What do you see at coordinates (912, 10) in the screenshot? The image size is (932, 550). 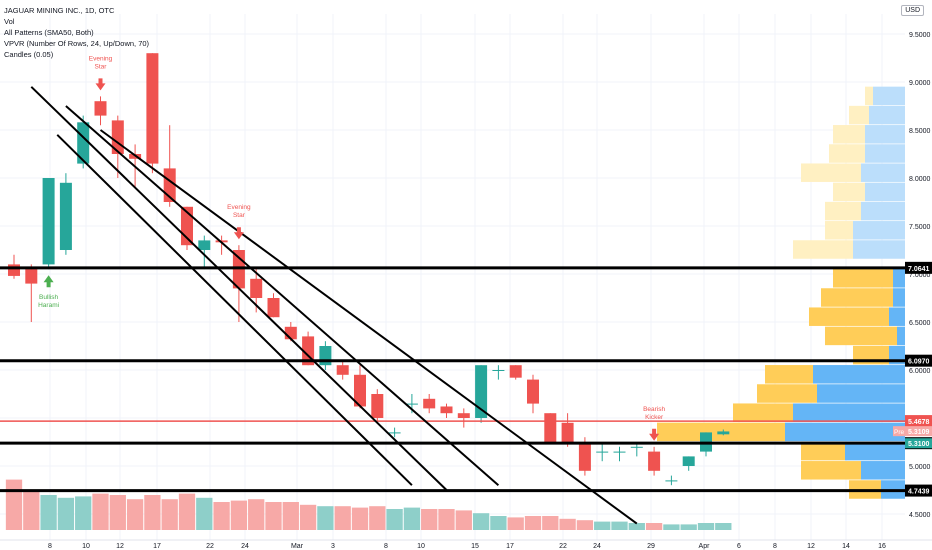 I see `currency-badge: USD` at bounding box center [912, 10].